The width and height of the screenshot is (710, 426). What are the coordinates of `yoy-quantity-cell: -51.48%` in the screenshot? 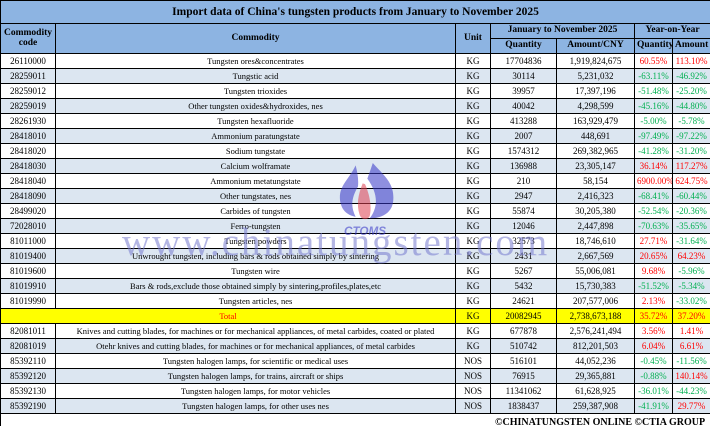 It's located at (653, 91).